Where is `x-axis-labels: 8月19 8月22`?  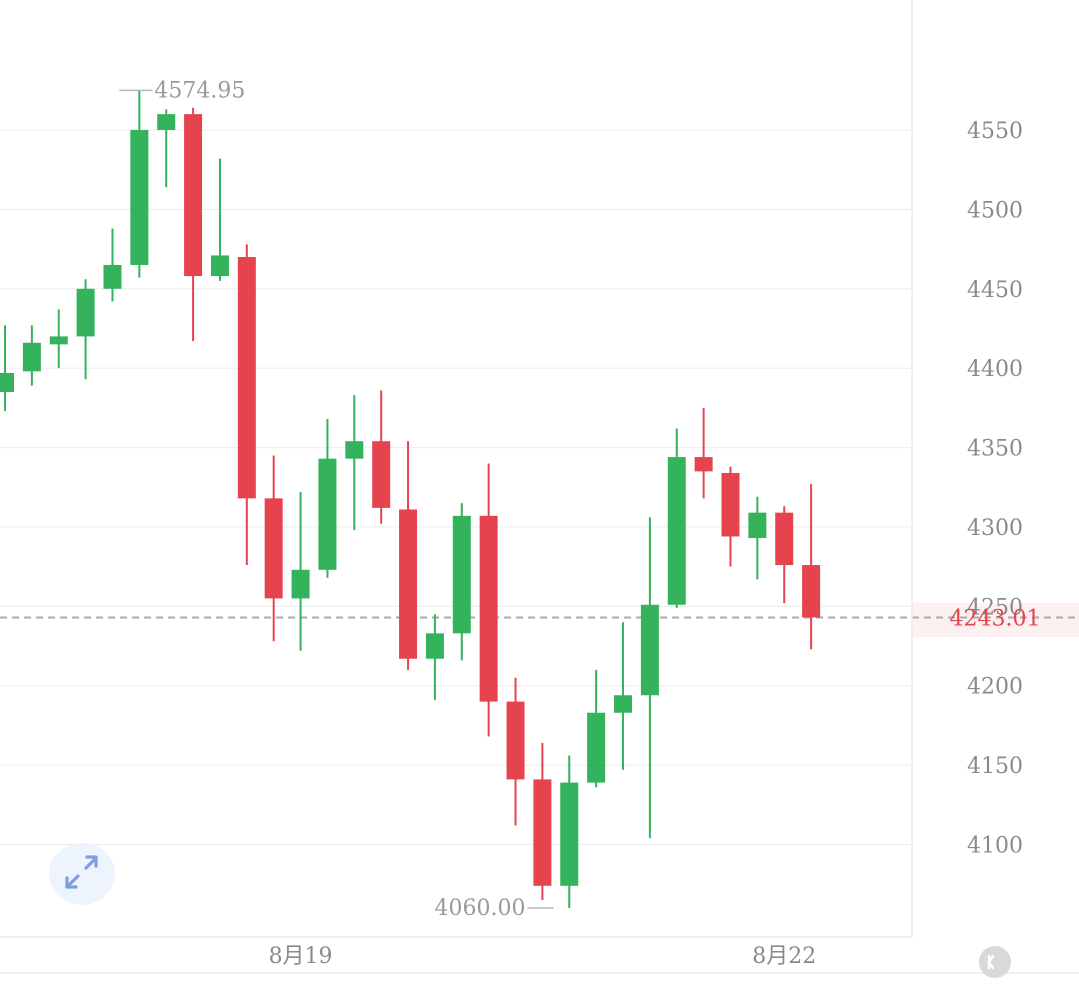
x-axis-labels: 8月19 8月22 is located at coordinates (543, 956).